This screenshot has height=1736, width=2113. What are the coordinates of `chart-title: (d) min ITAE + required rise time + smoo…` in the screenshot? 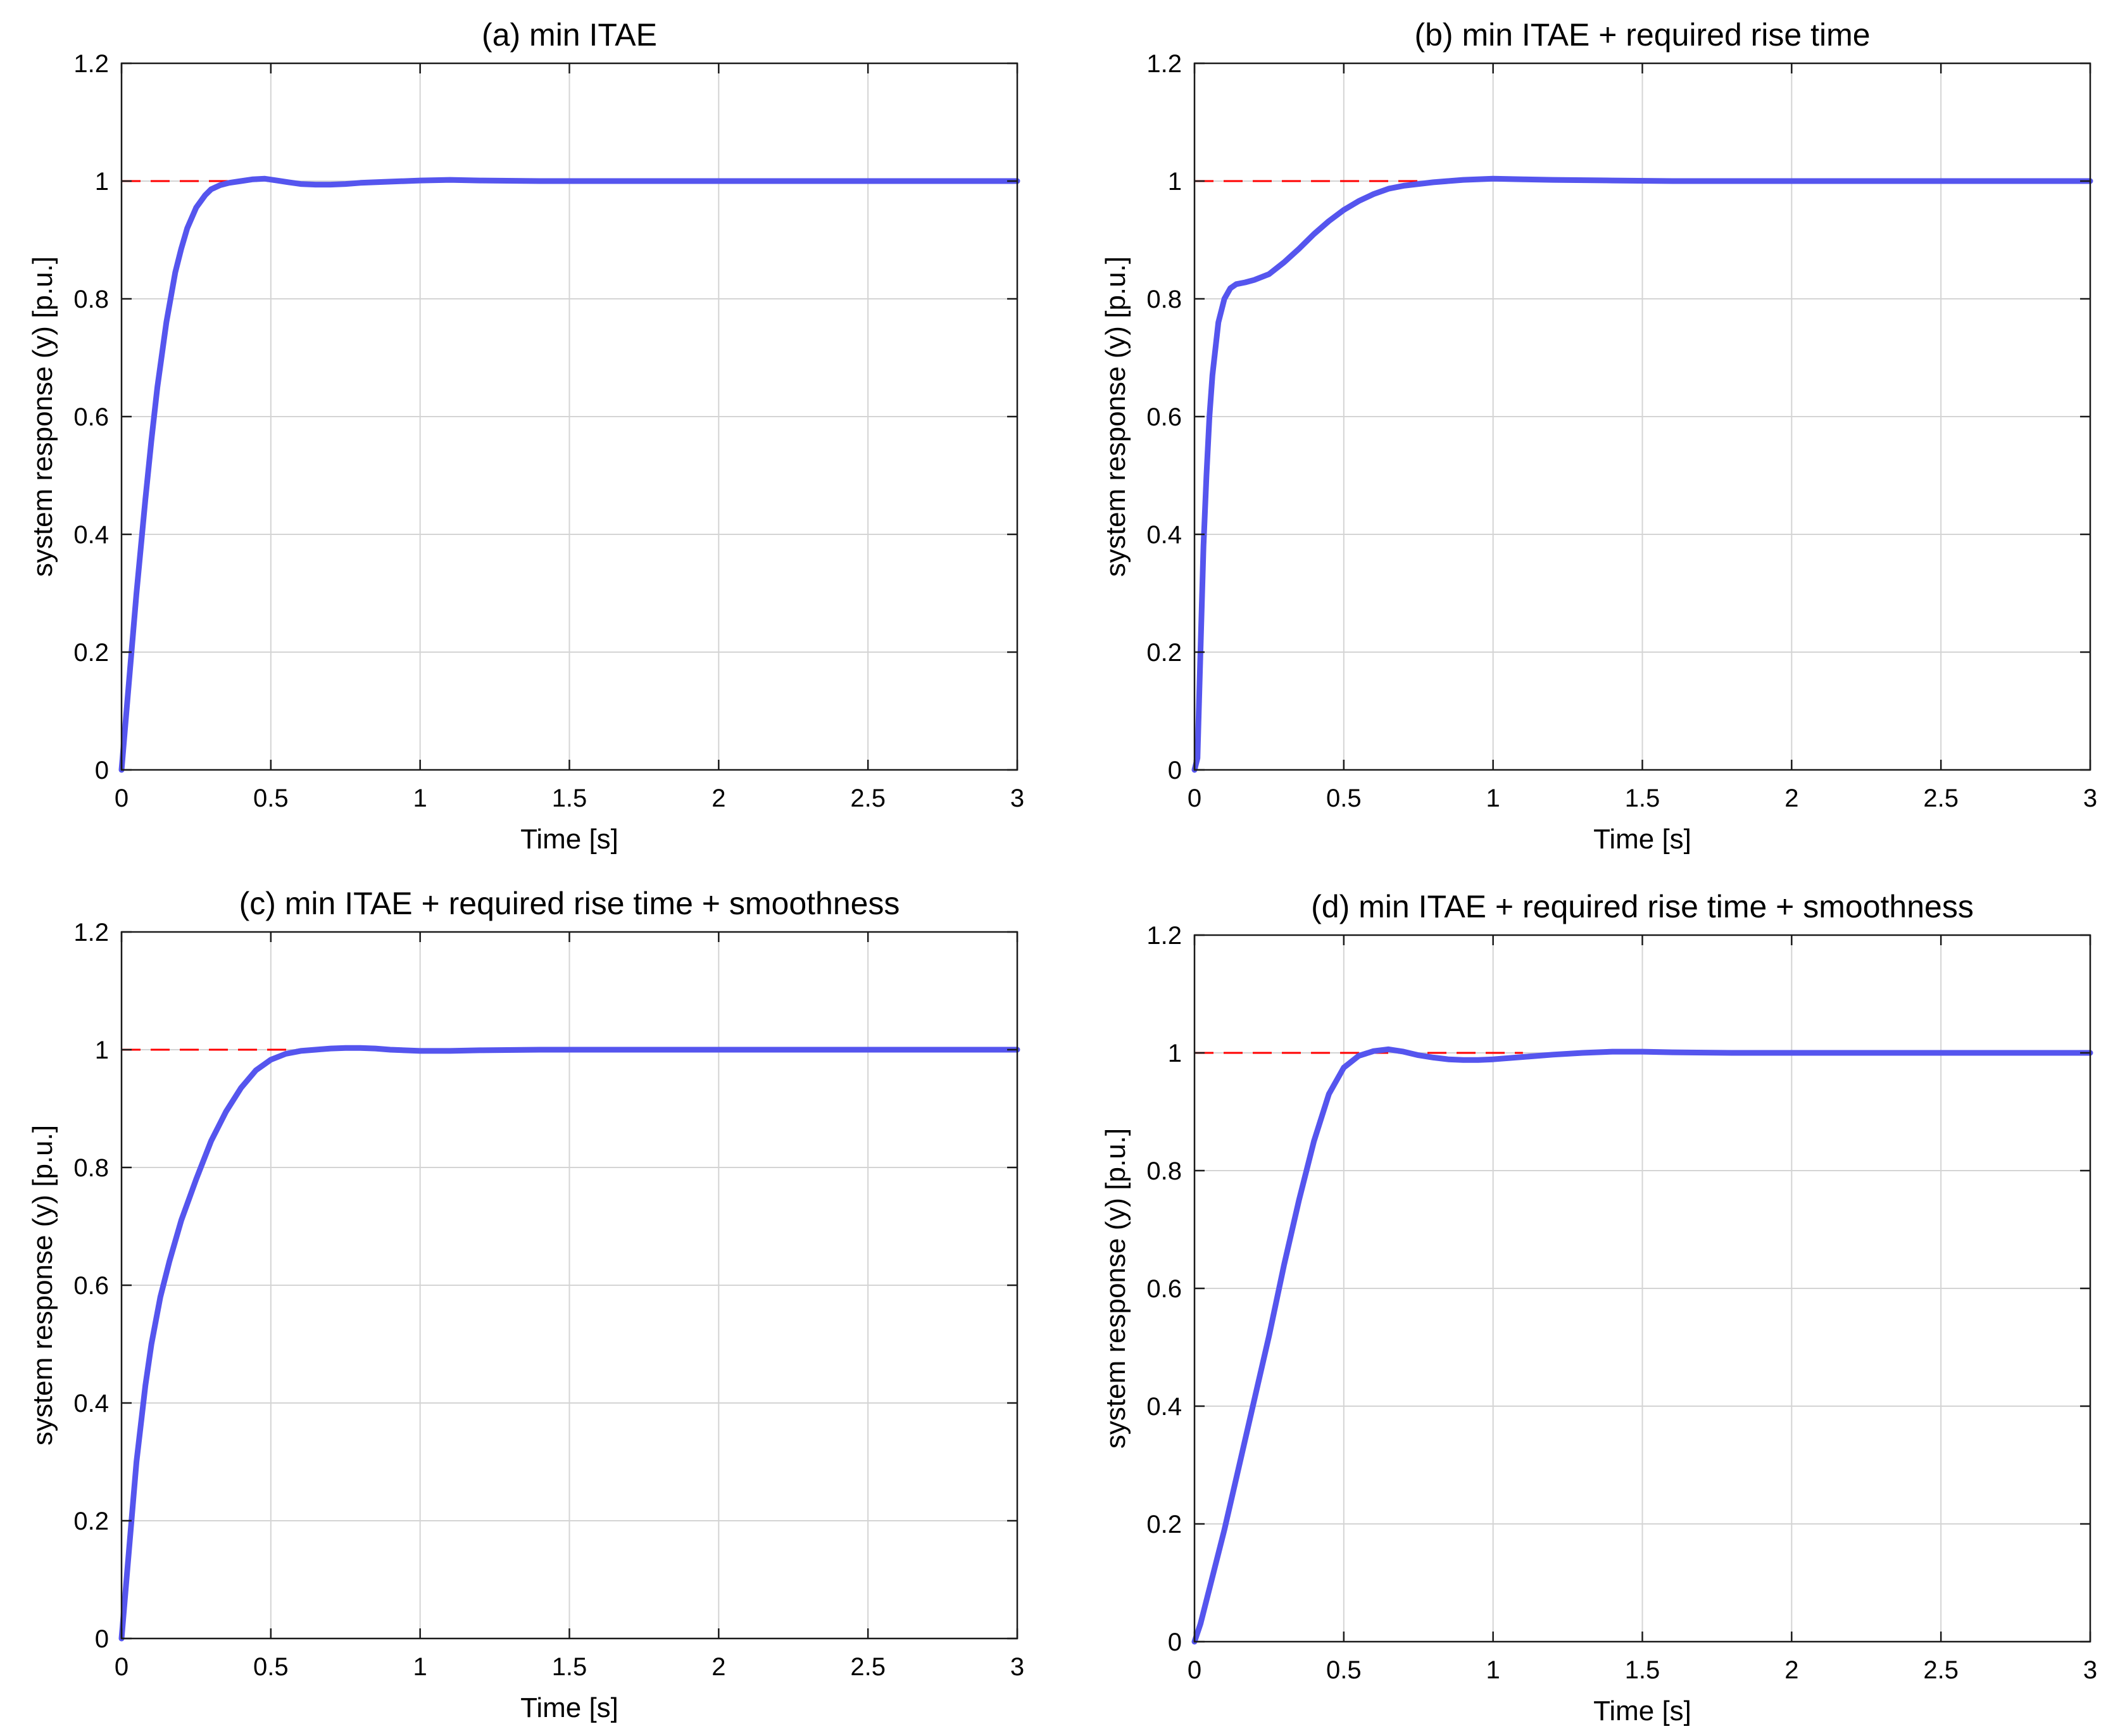 It's located at (1642, 906).